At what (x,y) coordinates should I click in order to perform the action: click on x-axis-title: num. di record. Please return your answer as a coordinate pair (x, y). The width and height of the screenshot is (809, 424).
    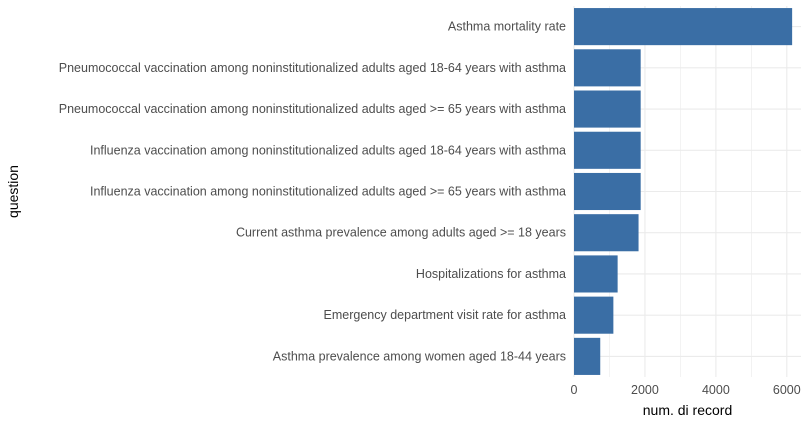
    Looking at the image, I should click on (687, 410).